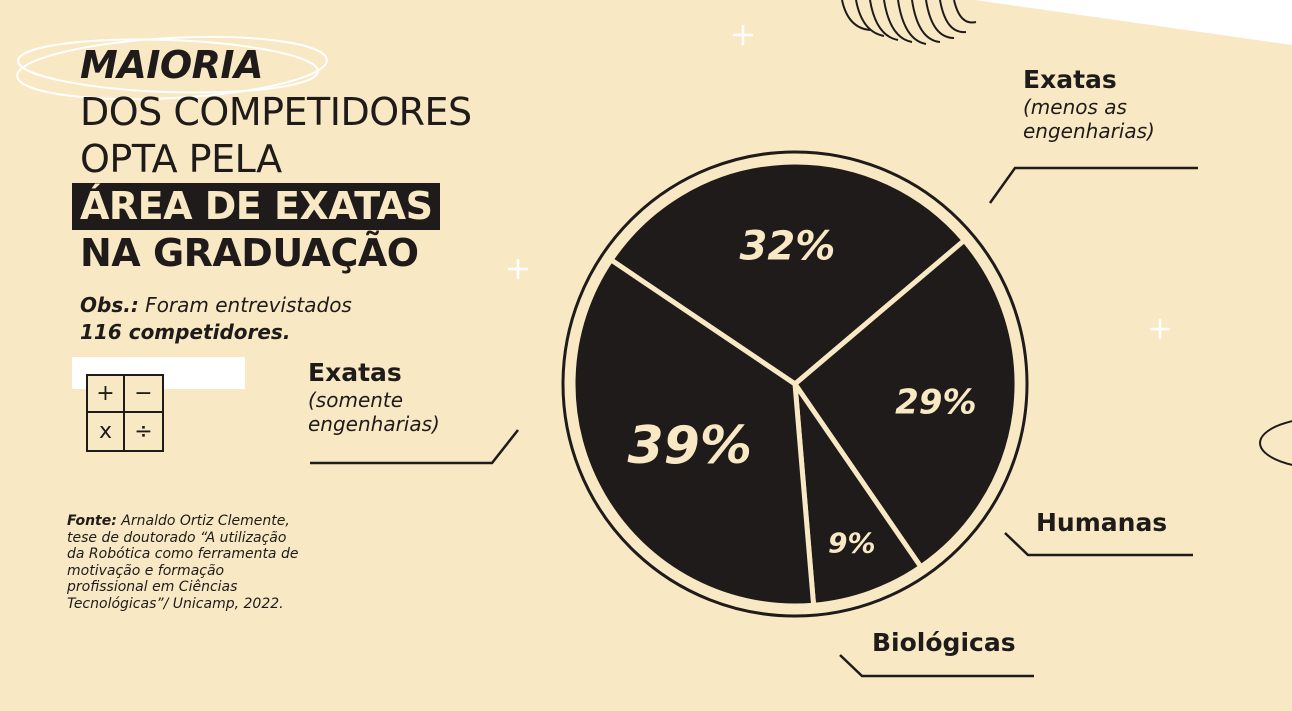  I want to click on title-line-2: DOS COMPETIDORES, so click(276, 112).